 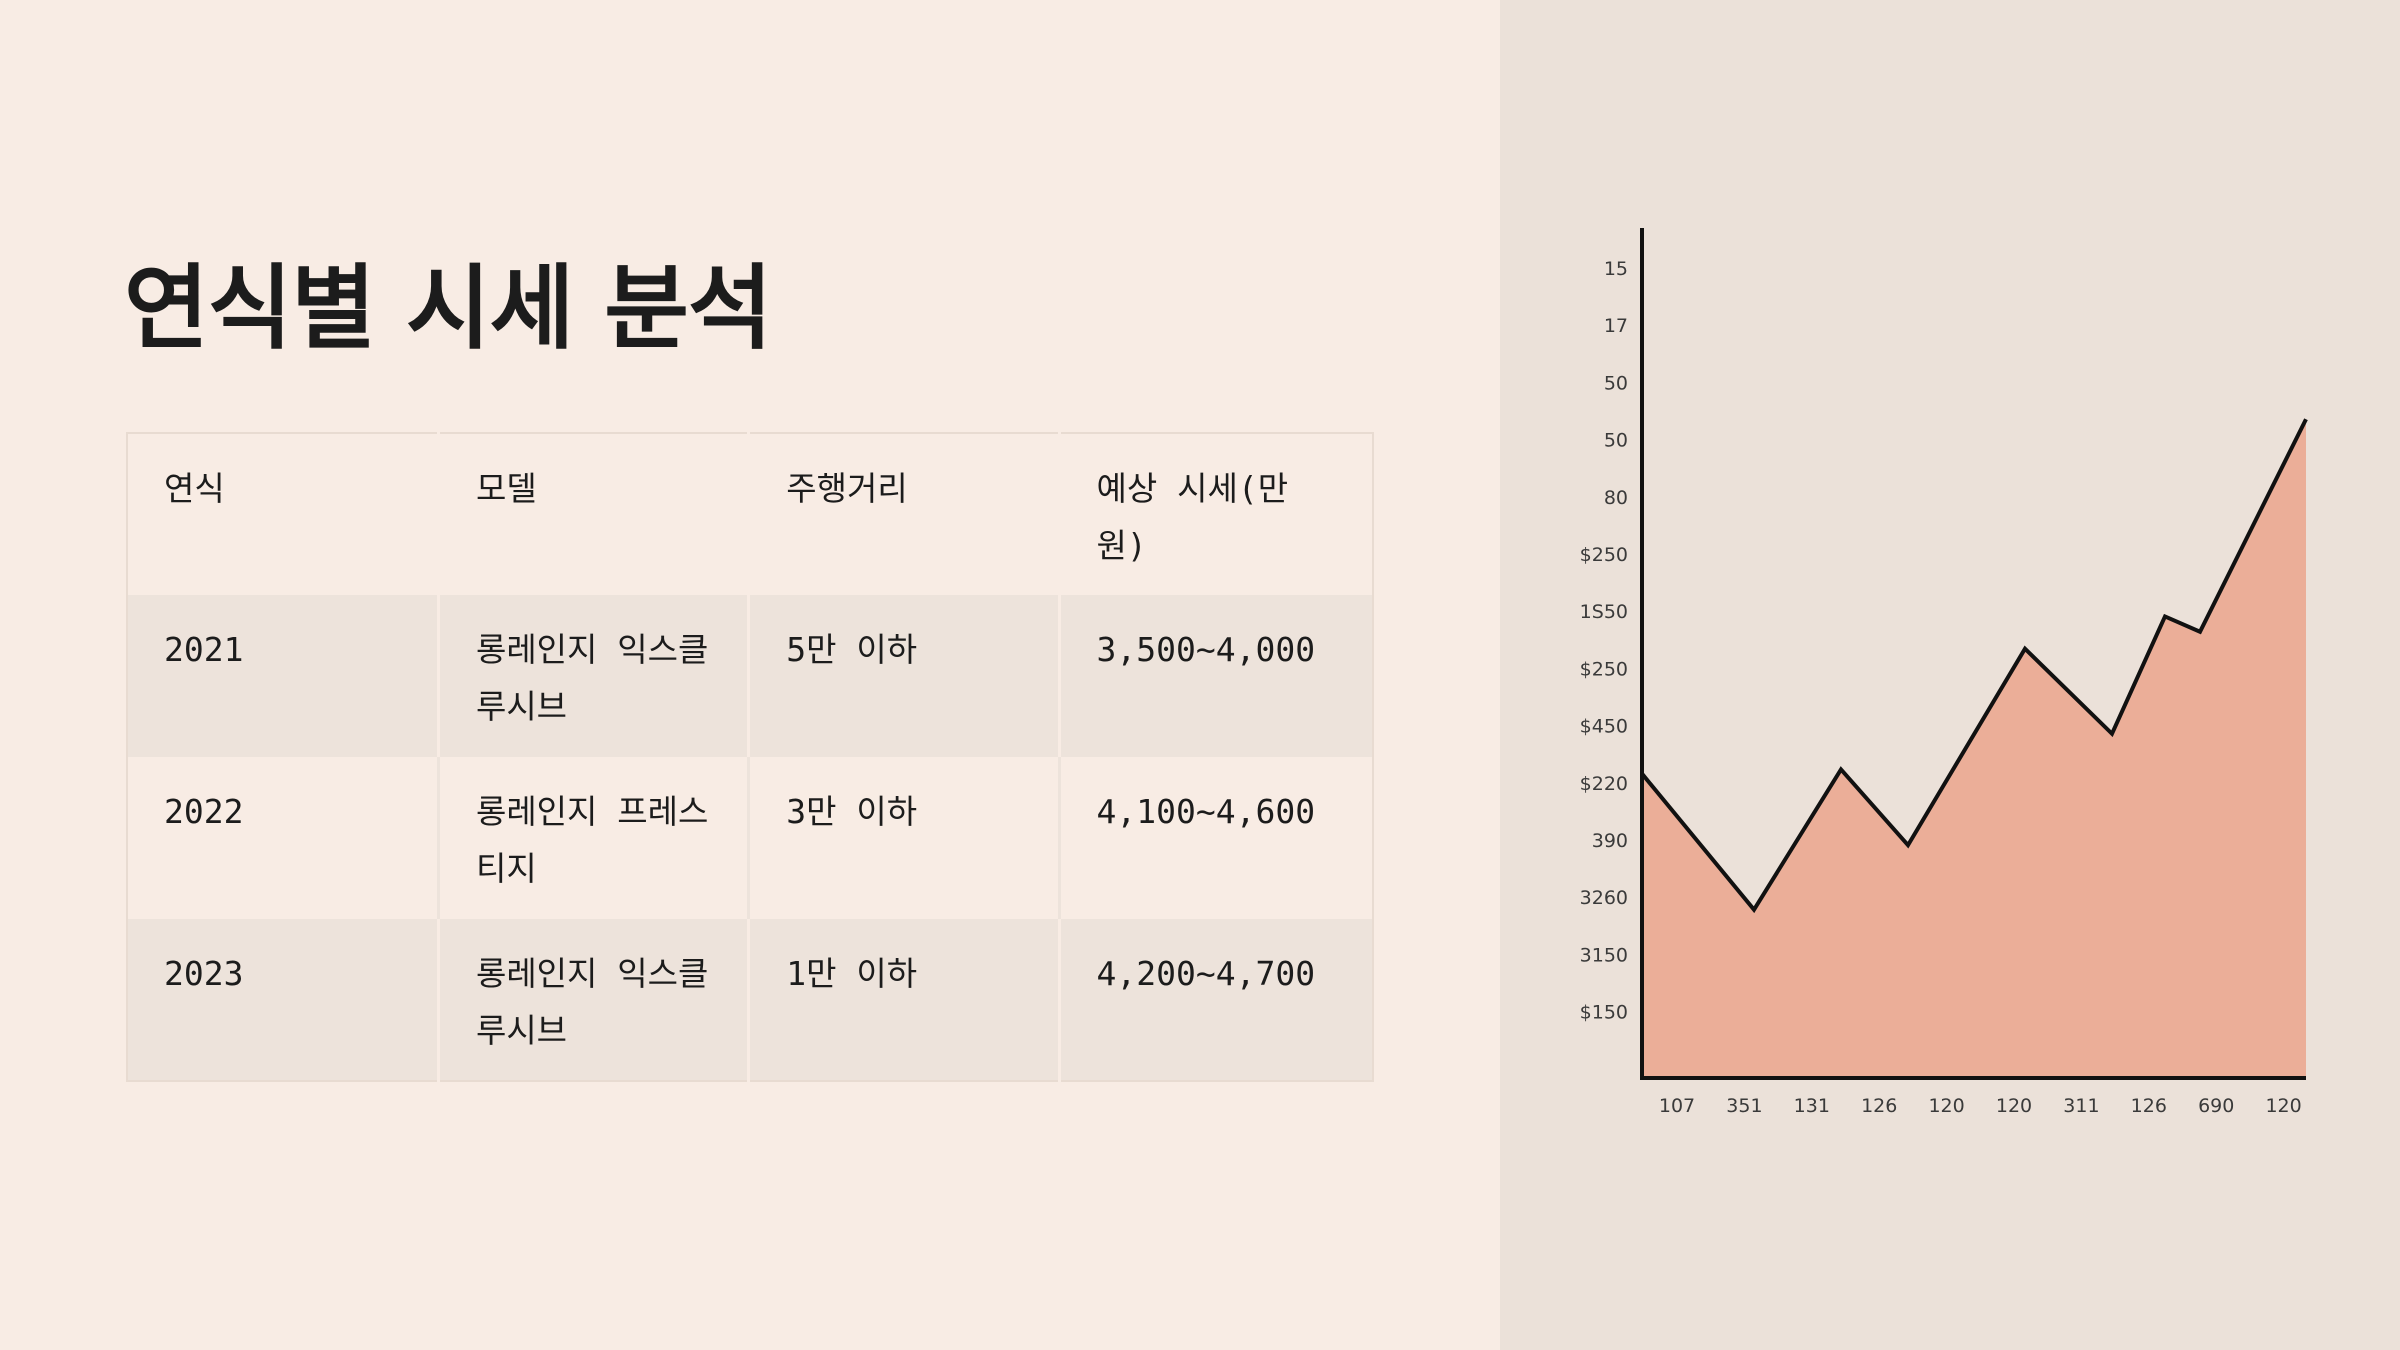 I want to click on x-tick-label: 351, so click(x=1744, y=1106).